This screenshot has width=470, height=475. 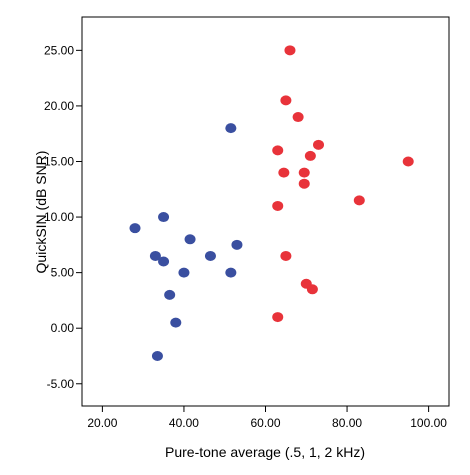 I want to click on x-axis-title: Pure-tone average (.5, 1, 2 kHz), so click(x=265, y=452).